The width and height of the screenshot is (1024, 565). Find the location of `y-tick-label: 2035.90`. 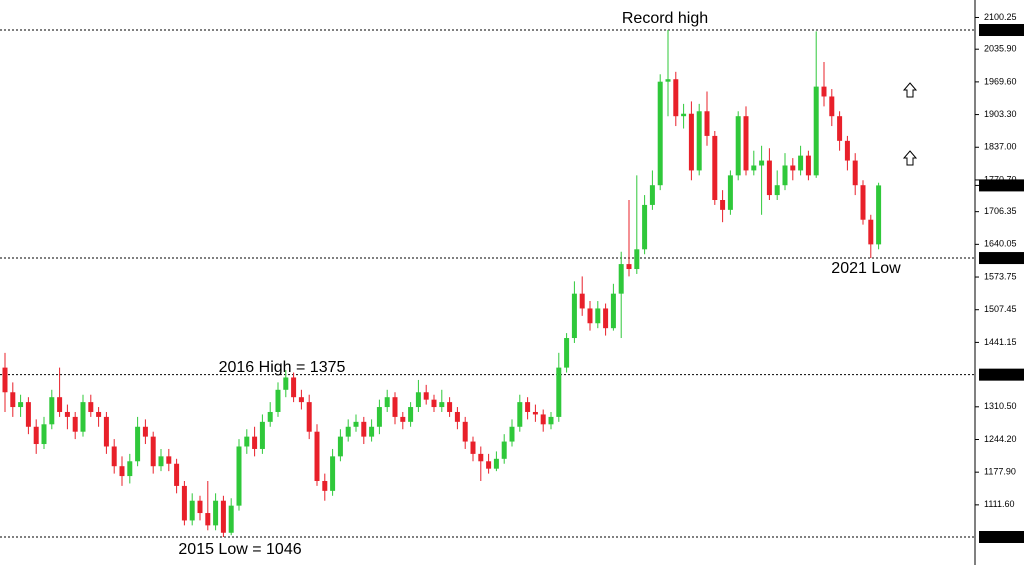

y-tick-label: 2035.90 is located at coordinates (1000, 49).